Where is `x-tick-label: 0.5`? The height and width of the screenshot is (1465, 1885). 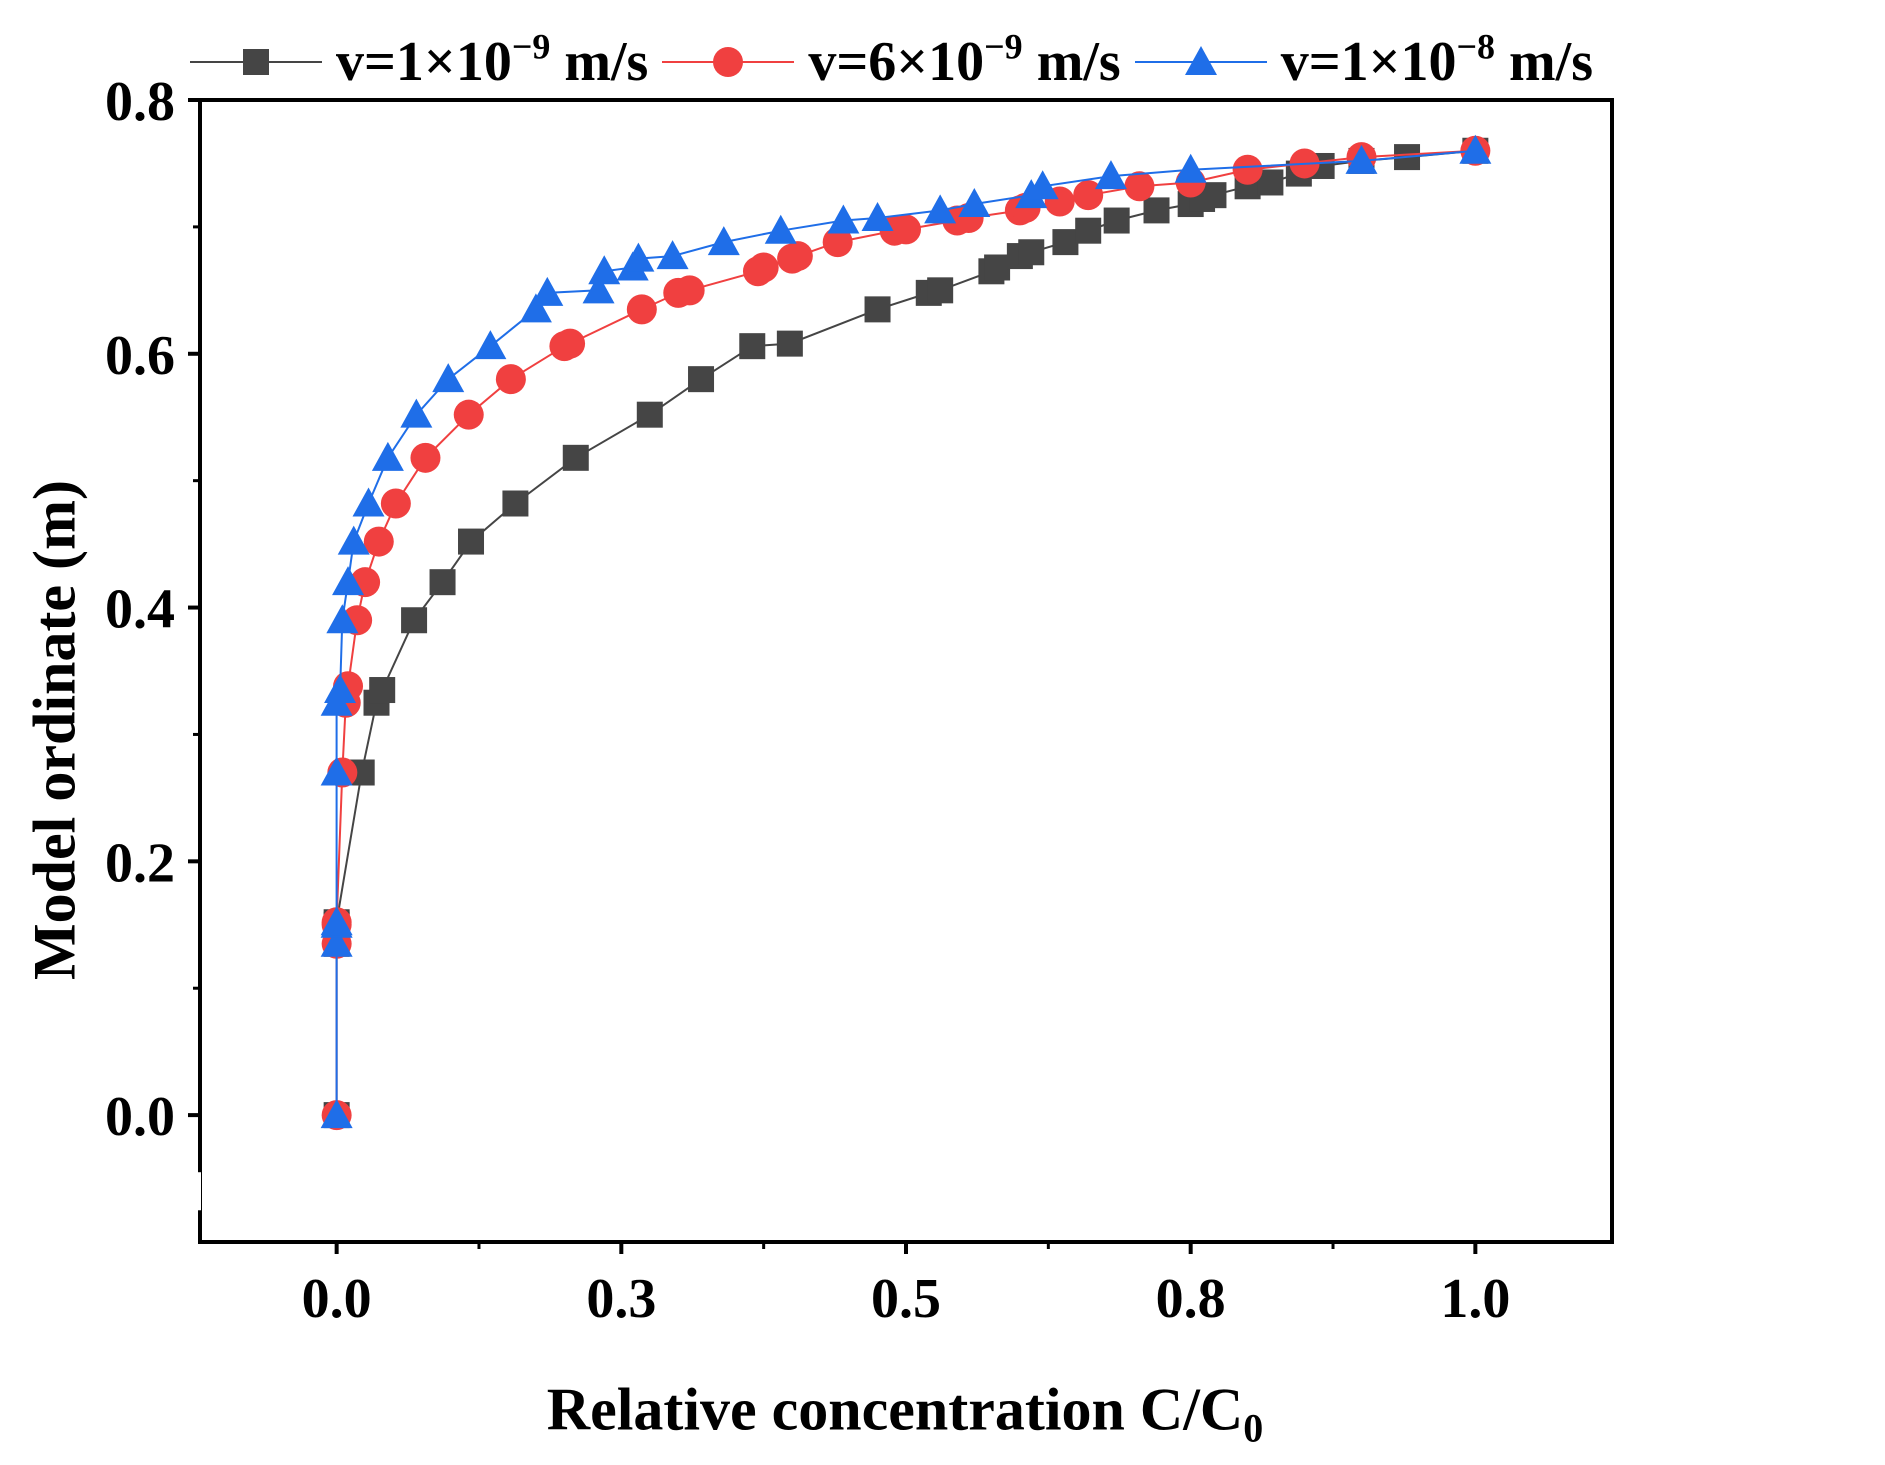 x-tick-label: 0.5 is located at coordinates (906, 1299).